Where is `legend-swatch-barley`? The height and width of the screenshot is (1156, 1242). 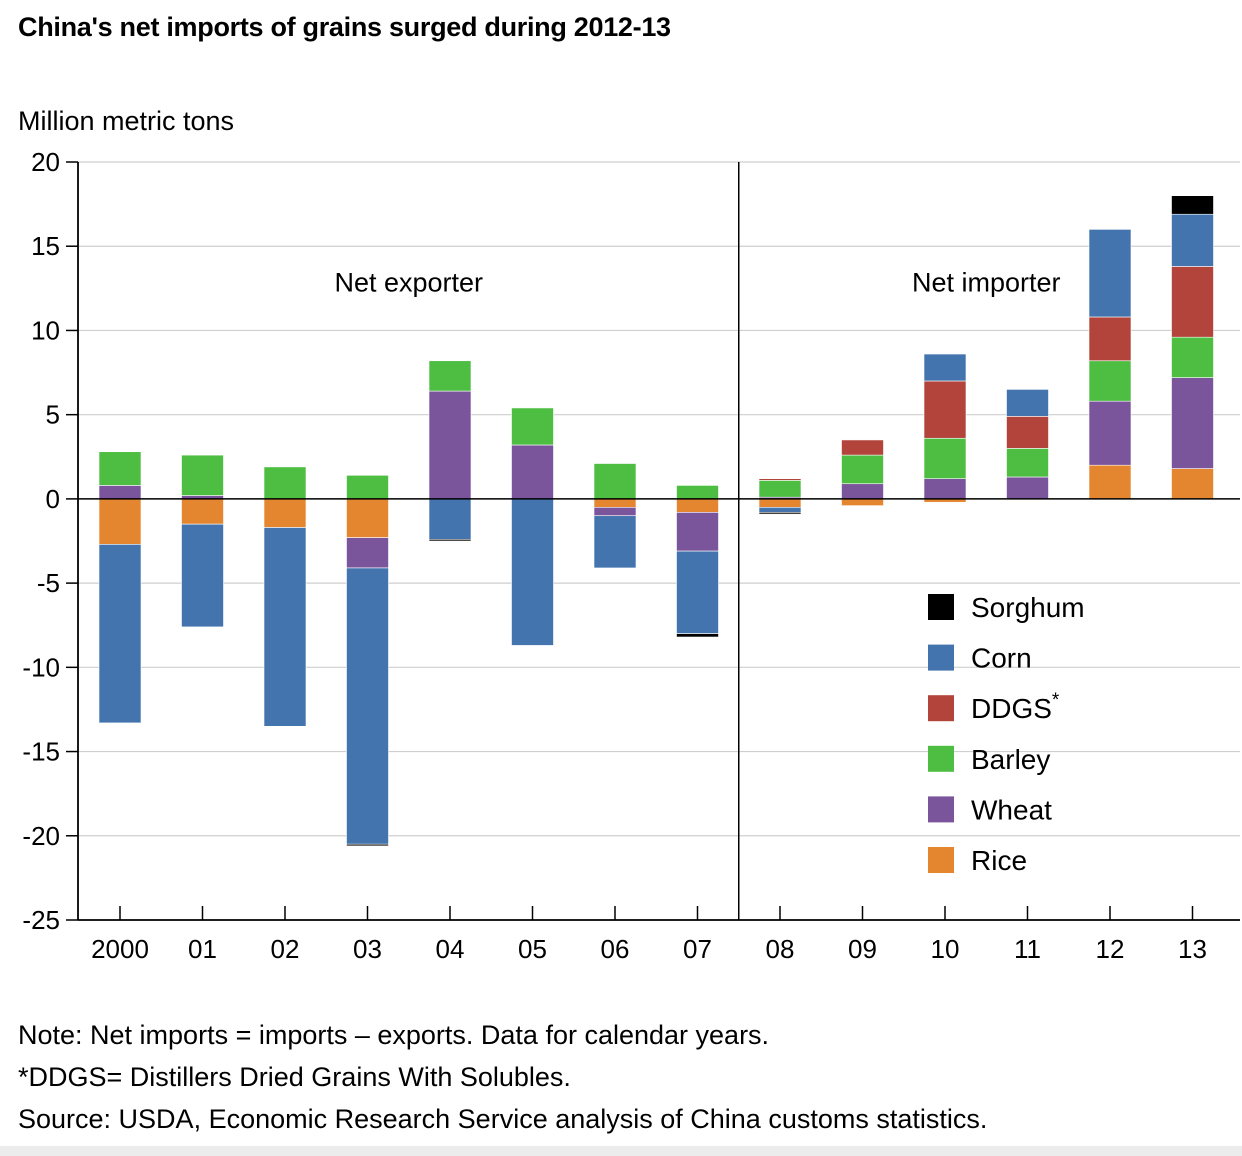
legend-swatch-barley is located at coordinates (941, 758).